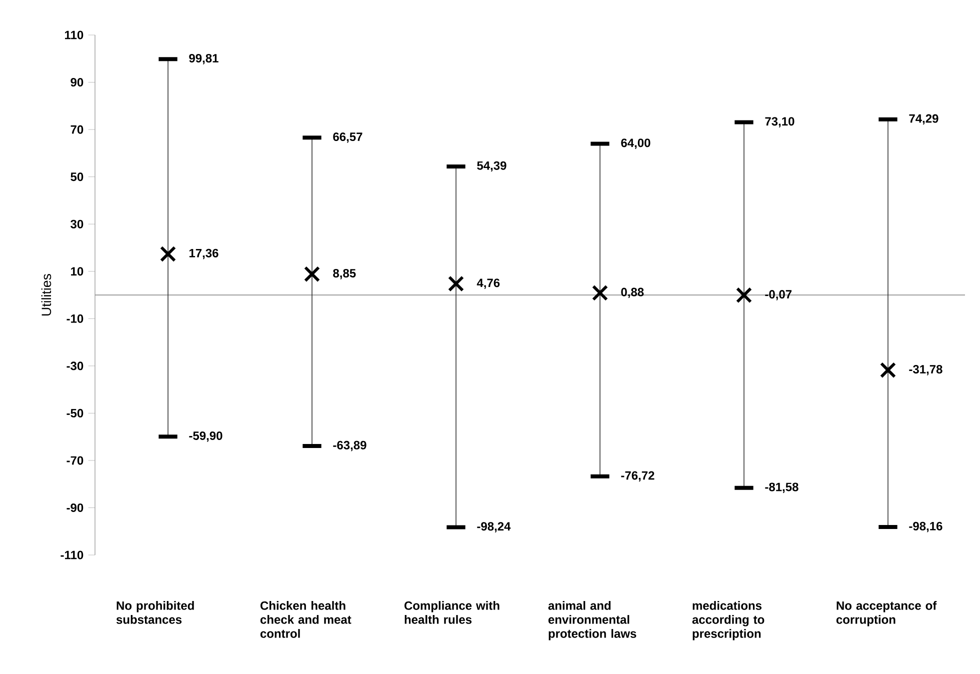 The width and height of the screenshot is (980, 674). What do you see at coordinates (205, 436) in the screenshot?
I see `annotation: -59,90` at bounding box center [205, 436].